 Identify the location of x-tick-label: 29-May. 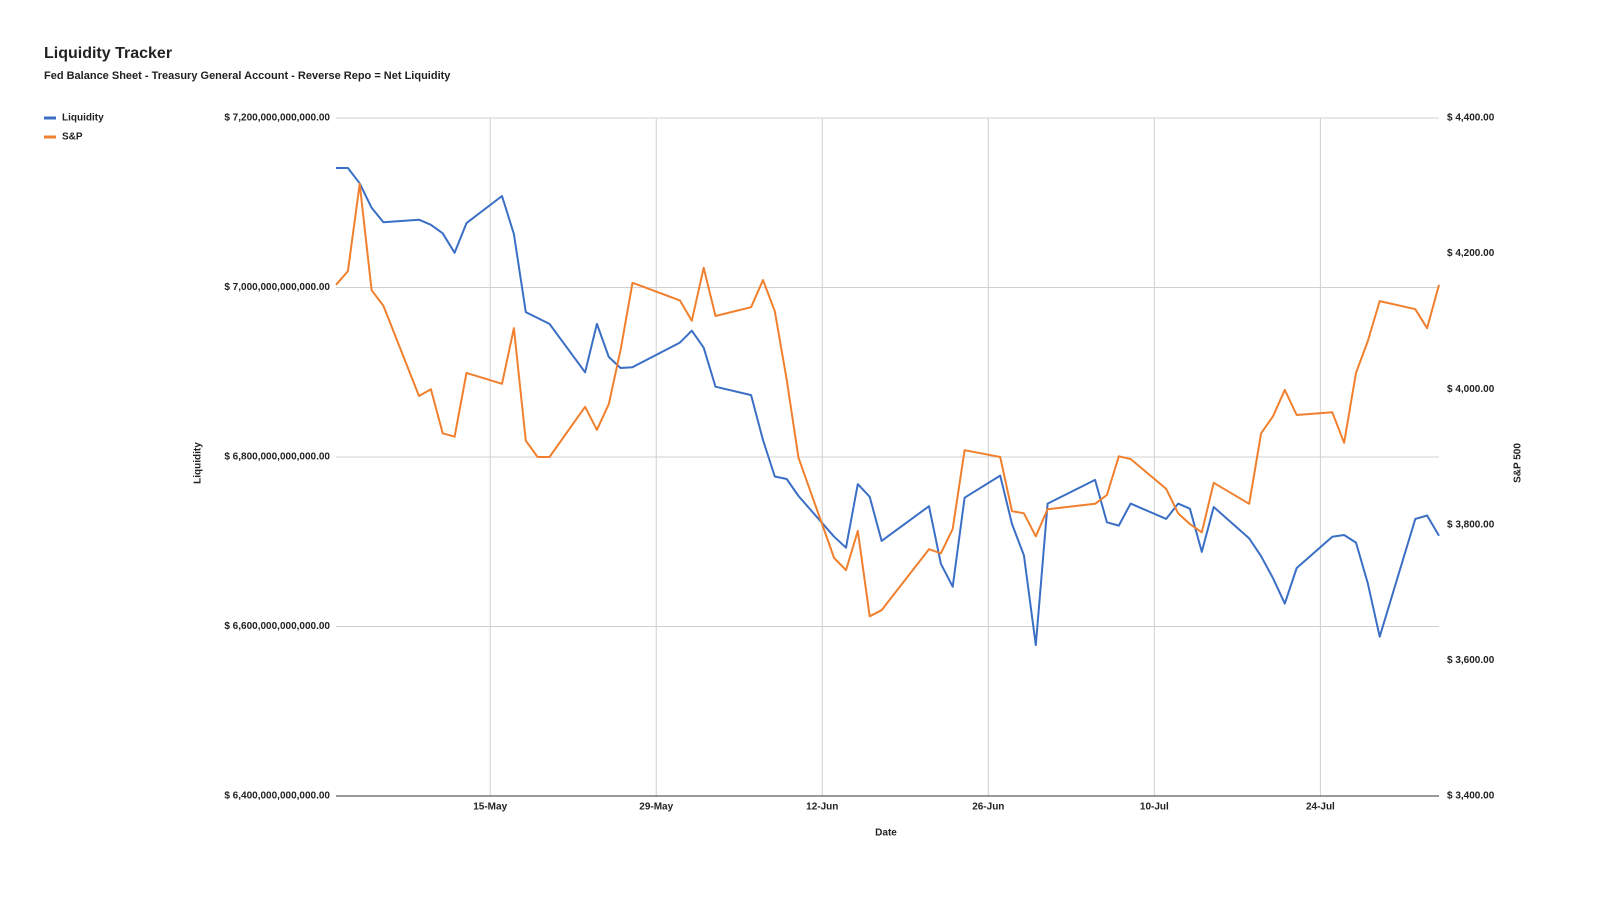
(656, 807).